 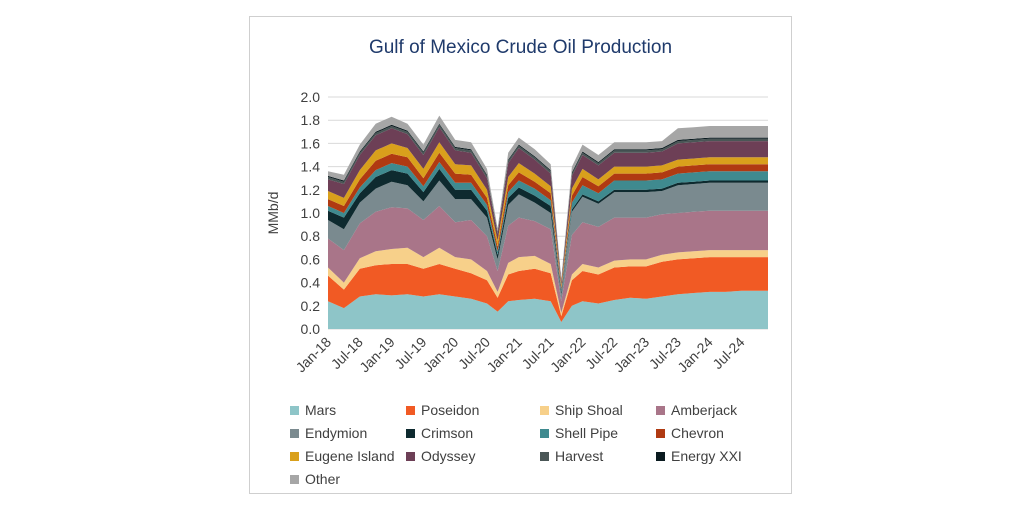 What do you see at coordinates (728, 353) in the screenshot?
I see `x-tick-label: Jul-24` at bounding box center [728, 353].